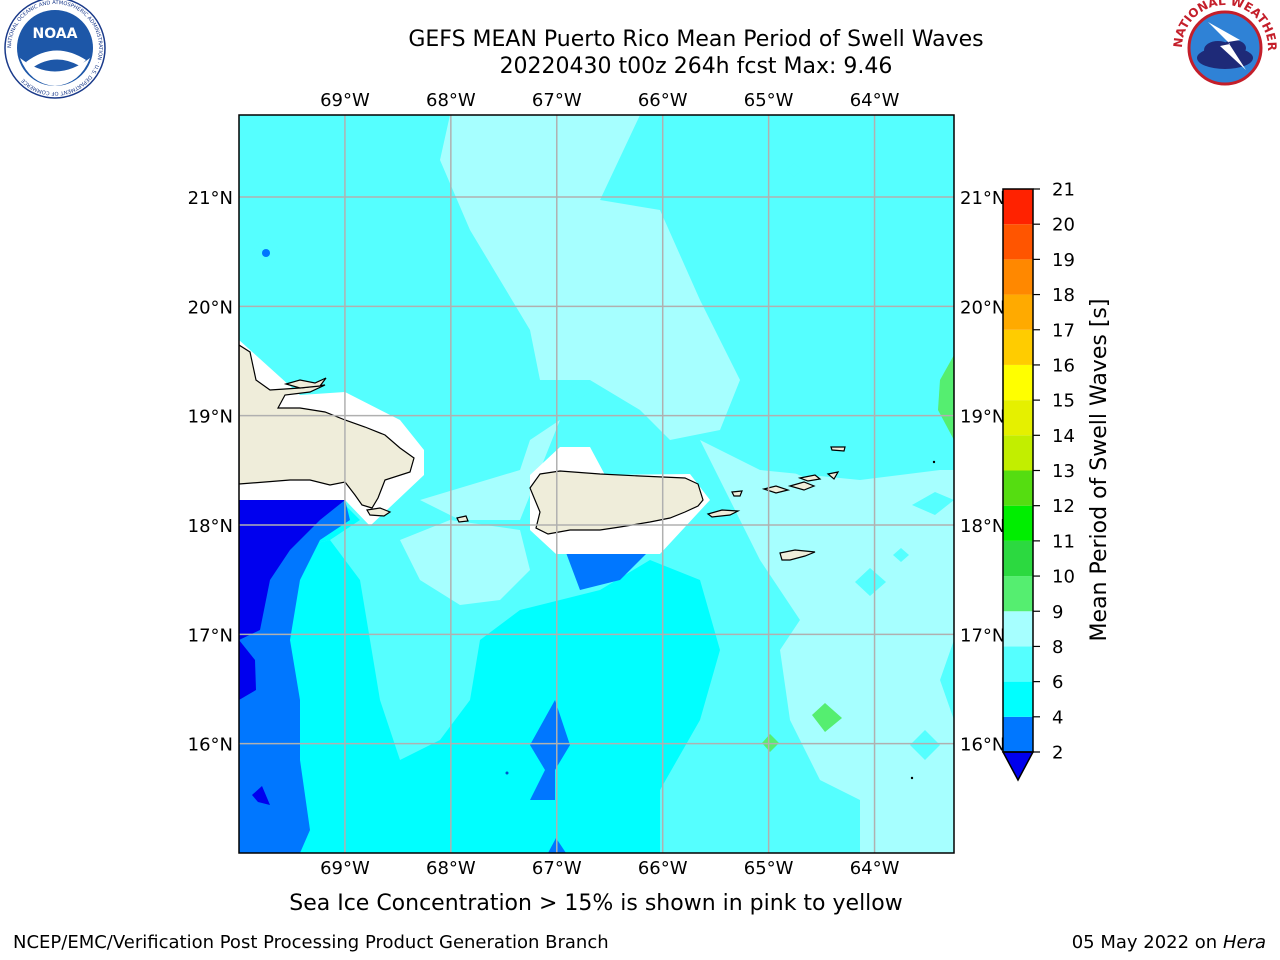  What do you see at coordinates (838, 449) in the screenshot?
I see `land-anegada` at bounding box center [838, 449].